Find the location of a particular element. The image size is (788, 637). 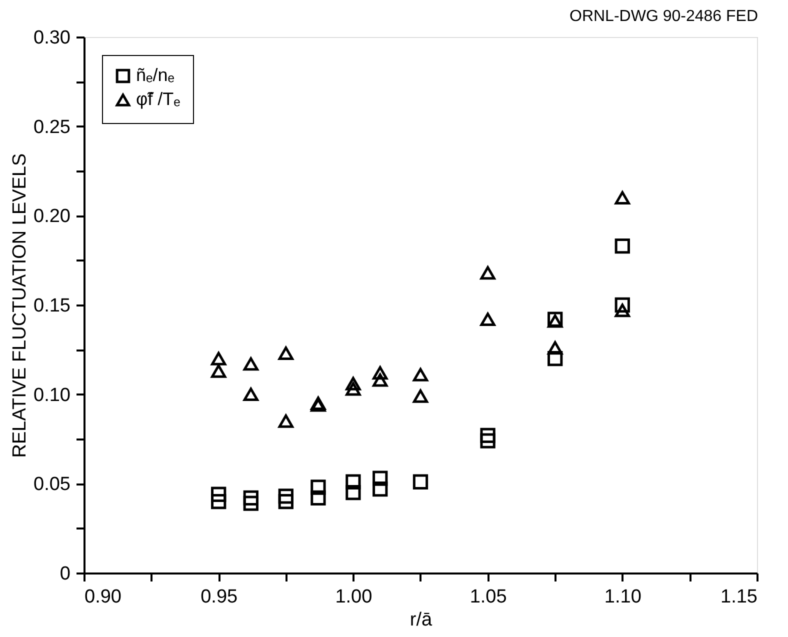

legend-label: ñₑ/nₑ is located at coordinates (155, 75).